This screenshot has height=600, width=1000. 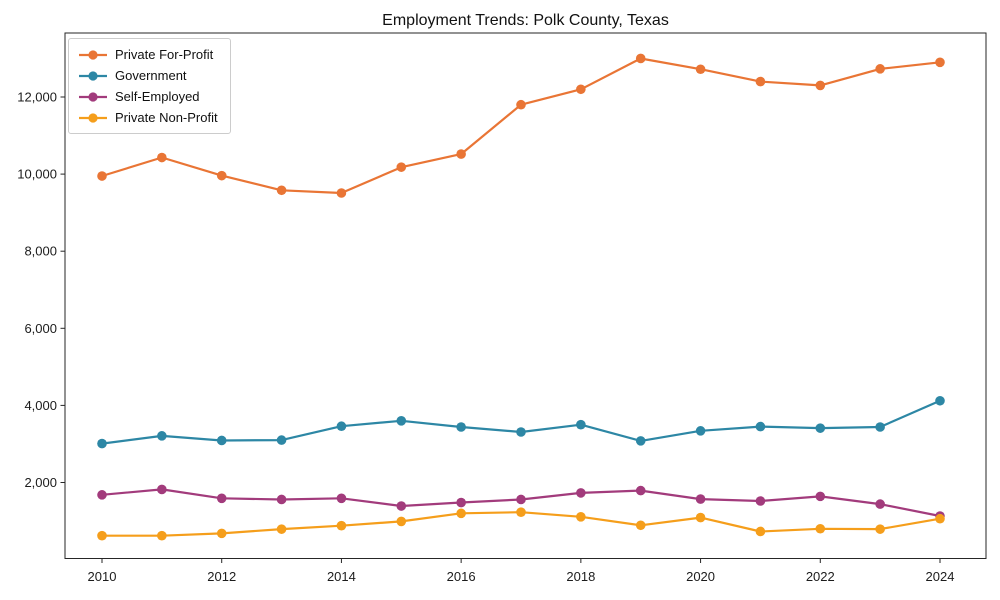 I want to click on legend-item-government: Government, so click(x=148, y=75).